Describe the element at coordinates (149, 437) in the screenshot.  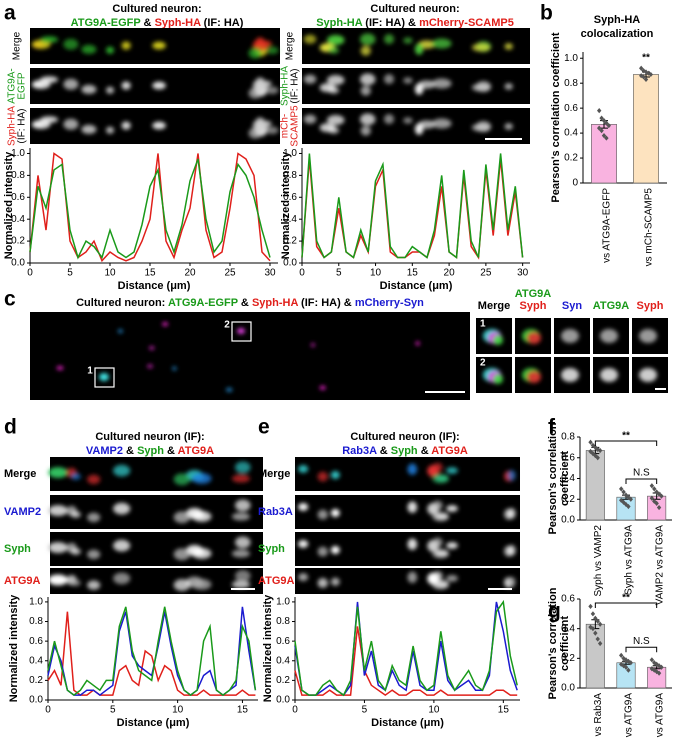
I see `heading: Cultured neuron (IF):` at that location.